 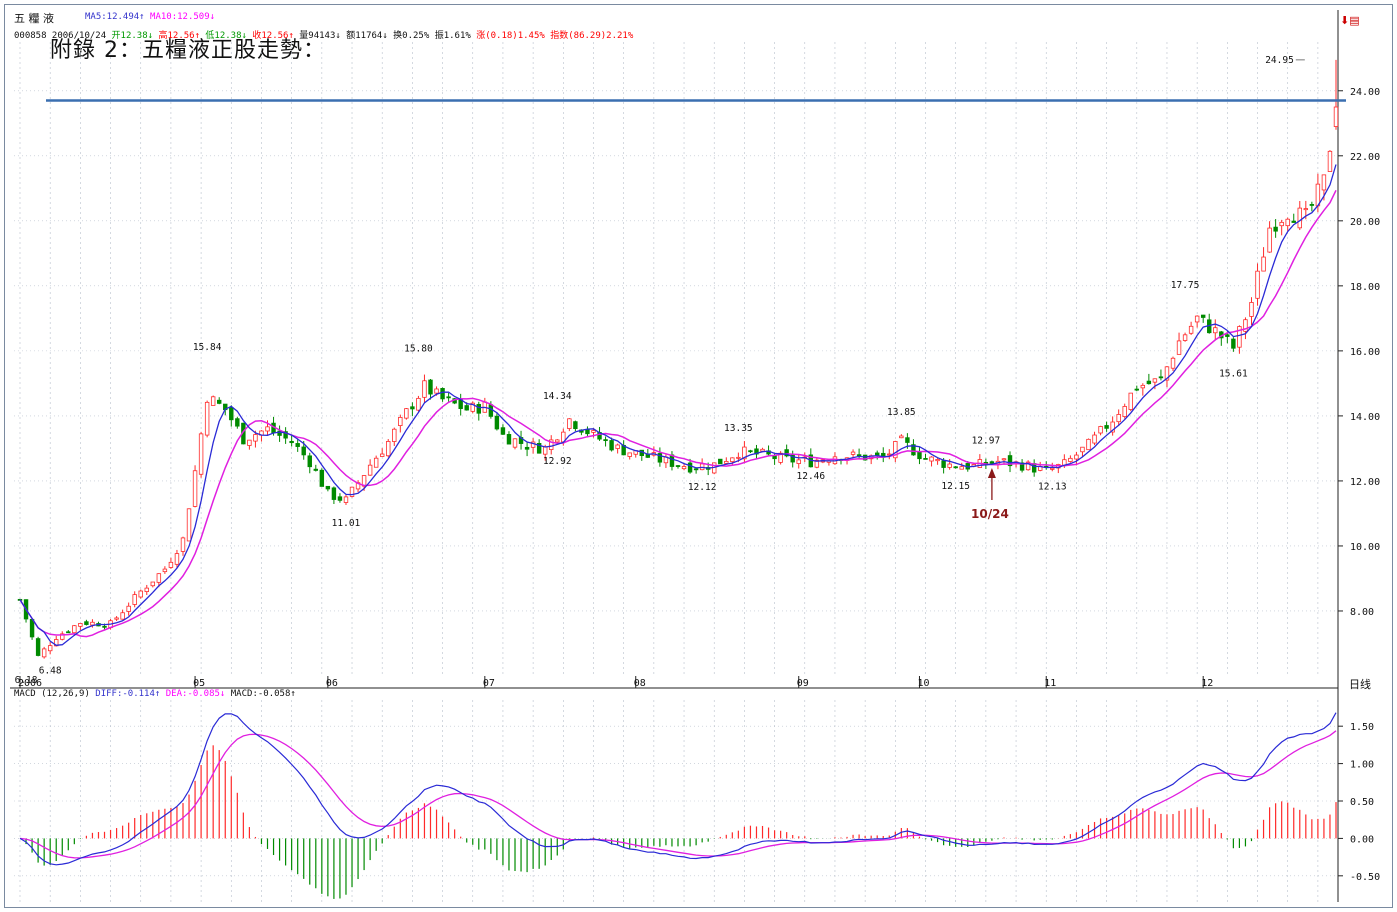 I want to click on ma-legend: MA5:12.494↑ MA10:12.509↓, so click(x=150, y=17).